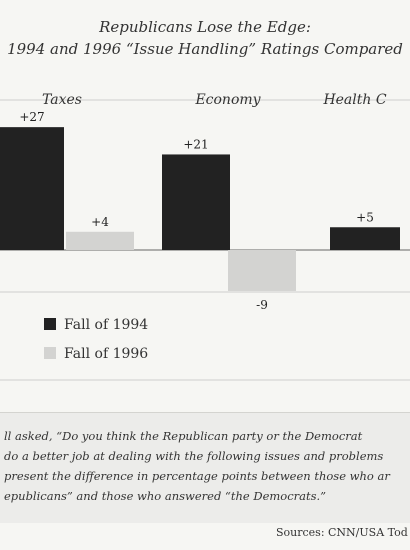  I want to click on legend-label: Fall of 1996, so click(106, 354).